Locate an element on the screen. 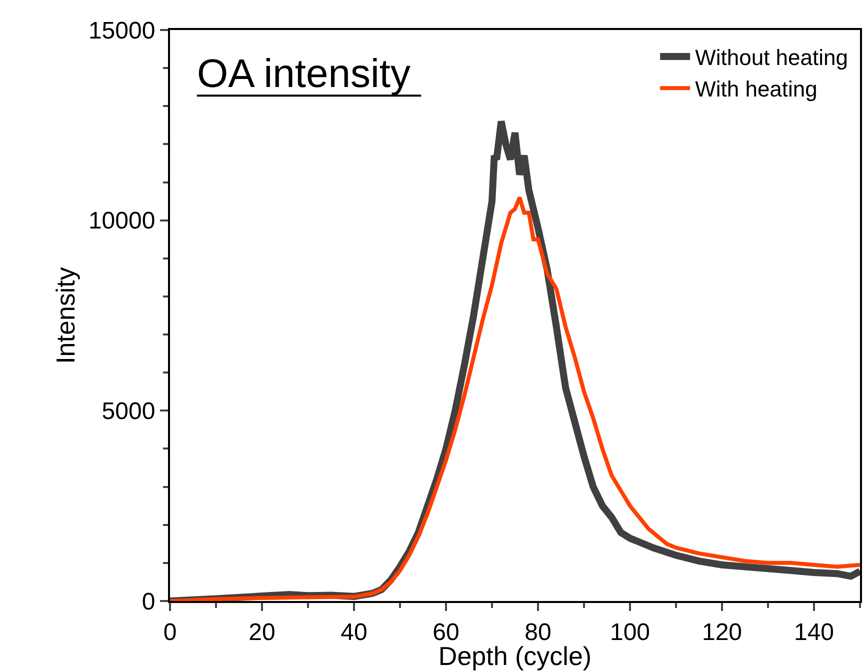  legend-label: With heating is located at coordinates (756, 89).